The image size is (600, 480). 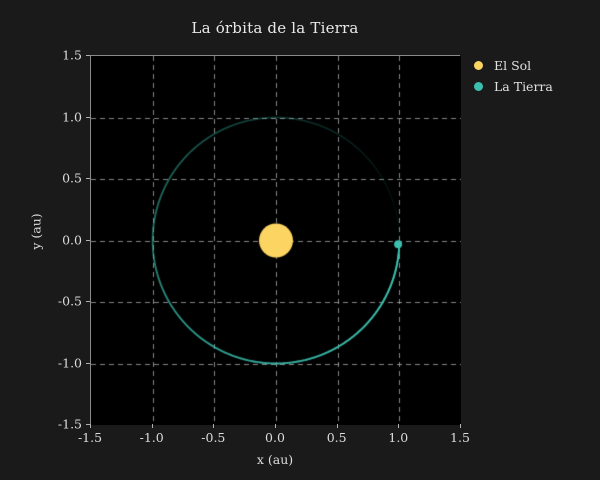 I want to click on legend-item-earth: La Tierra, so click(x=534, y=86).